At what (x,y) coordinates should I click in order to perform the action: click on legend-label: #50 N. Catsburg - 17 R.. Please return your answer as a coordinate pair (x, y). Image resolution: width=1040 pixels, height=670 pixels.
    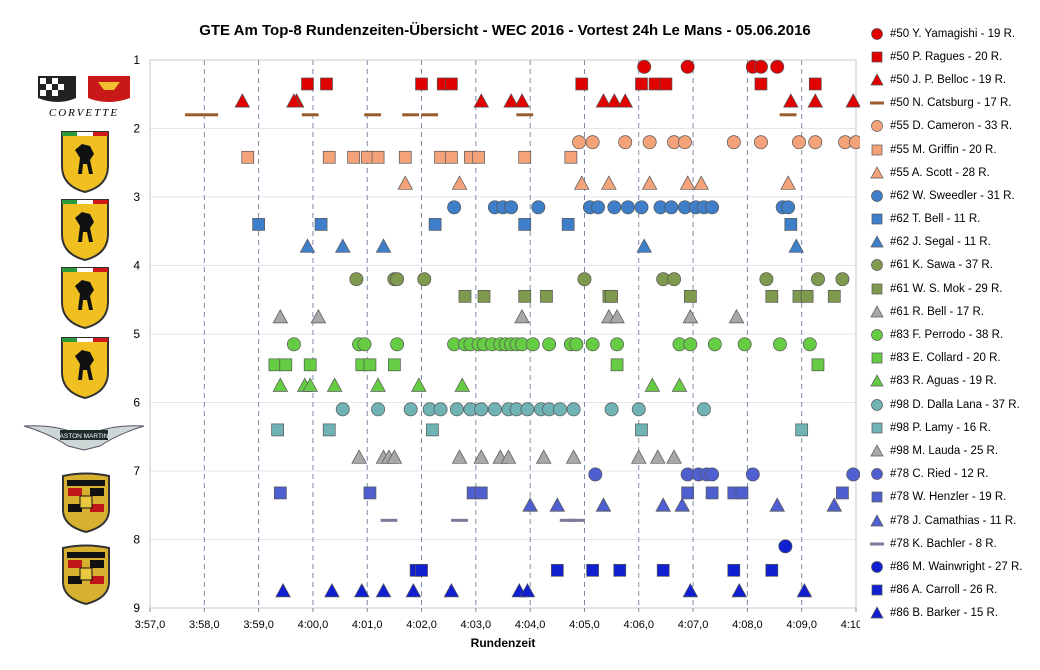
    Looking at the image, I should click on (951, 103).